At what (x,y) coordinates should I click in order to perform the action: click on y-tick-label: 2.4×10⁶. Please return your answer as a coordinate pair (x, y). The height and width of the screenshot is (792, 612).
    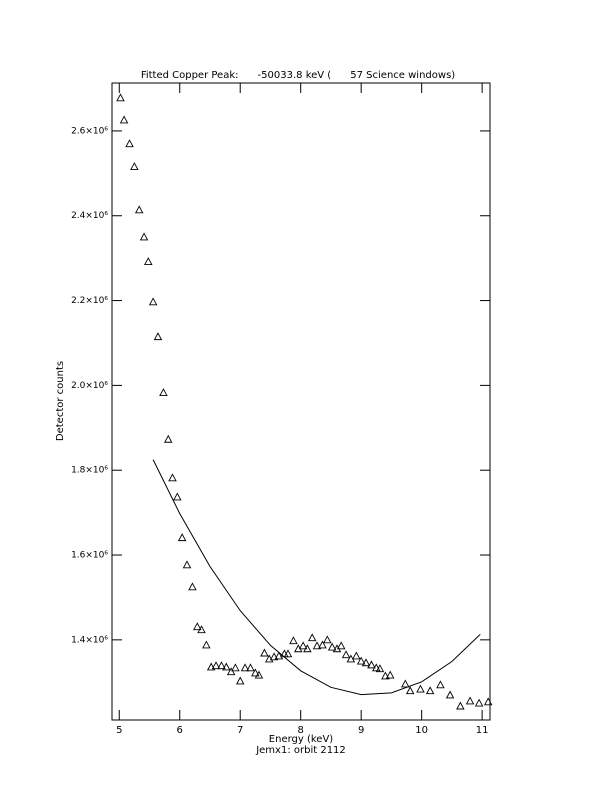
    Looking at the image, I should click on (89, 216).